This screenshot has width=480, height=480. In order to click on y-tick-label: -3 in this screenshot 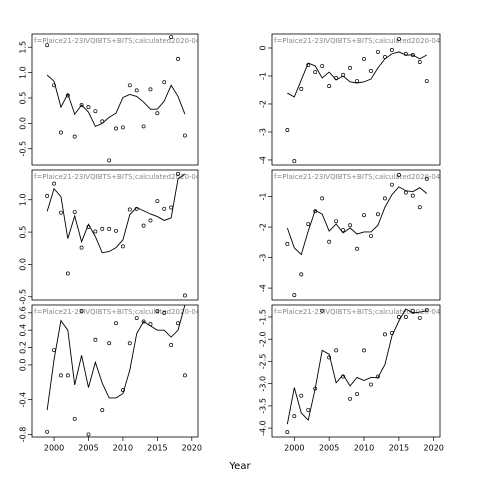, I will do `click(263, 132)`.